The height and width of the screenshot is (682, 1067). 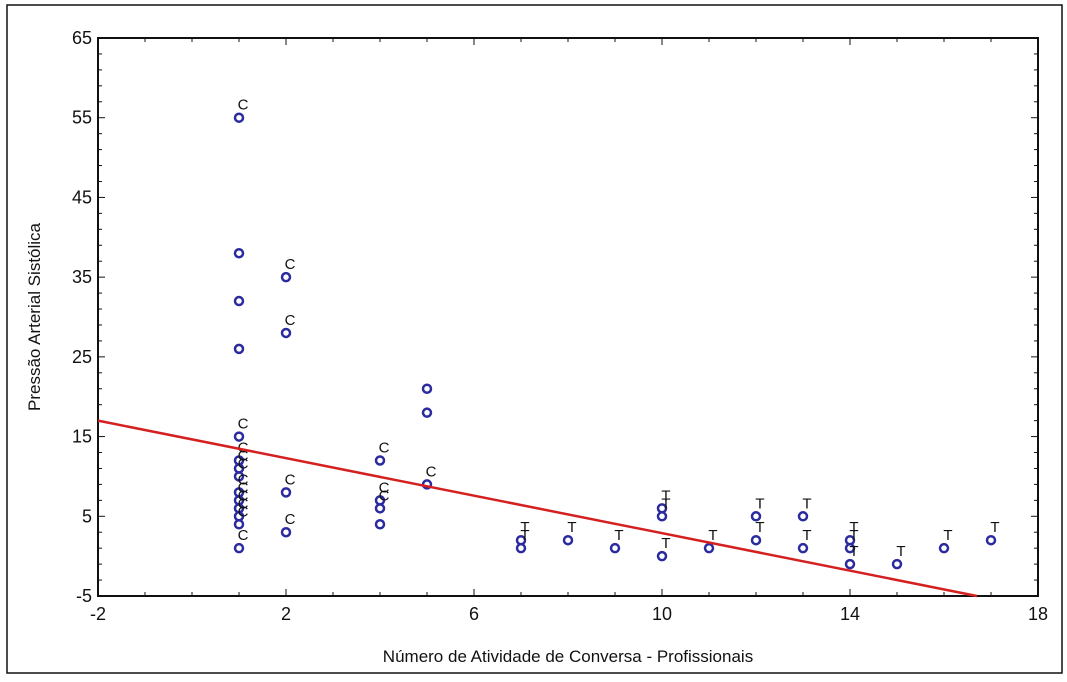 I want to click on x-tick-label: 14, so click(x=850, y=614).